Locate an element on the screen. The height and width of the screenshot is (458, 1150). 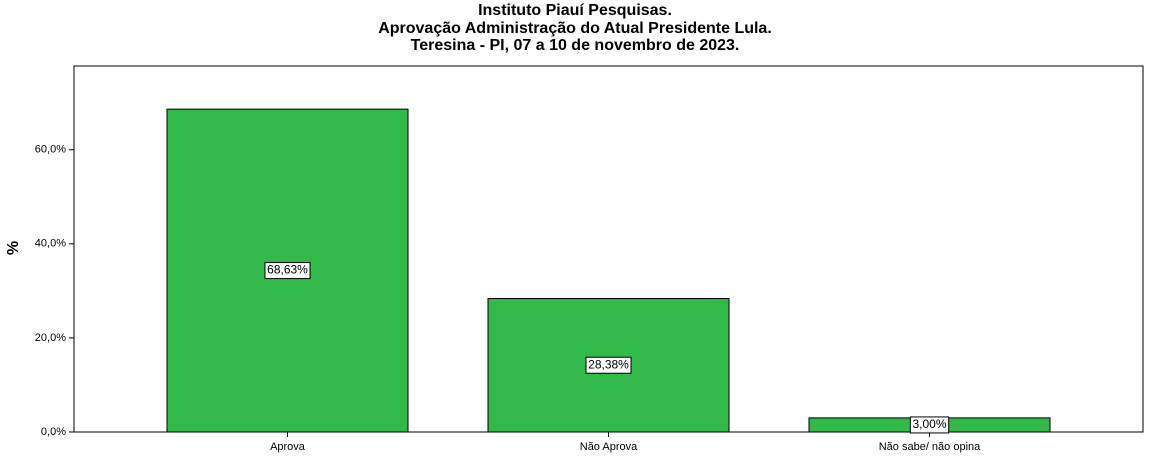
x-tick-label: Não Aprova is located at coordinates (609, 447).